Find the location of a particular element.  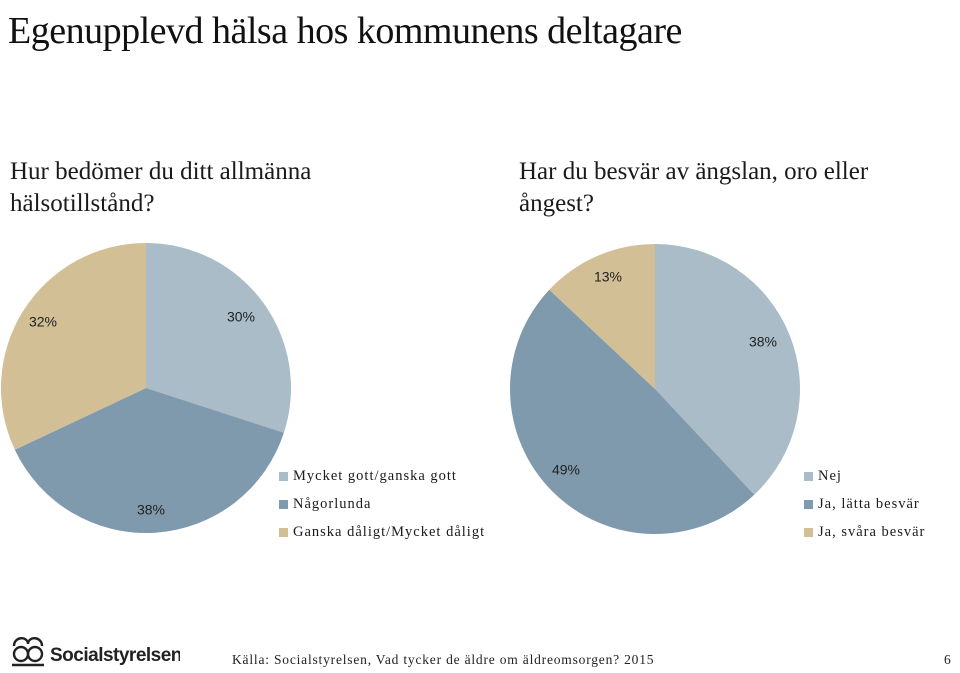

logo-emblem-icon is located at coordinates (28, 652).